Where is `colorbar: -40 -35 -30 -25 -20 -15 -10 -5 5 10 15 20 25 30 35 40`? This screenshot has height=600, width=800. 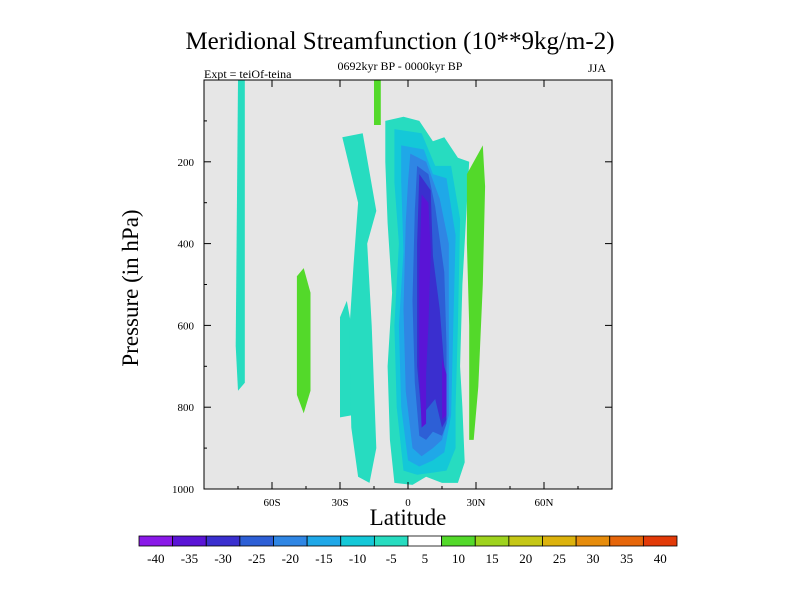 colorbar: -40 -35 -30 -25 -20 -15 -10 -5 5 10 15 20 25 30 35 40 is located at coordinates (408, 550).